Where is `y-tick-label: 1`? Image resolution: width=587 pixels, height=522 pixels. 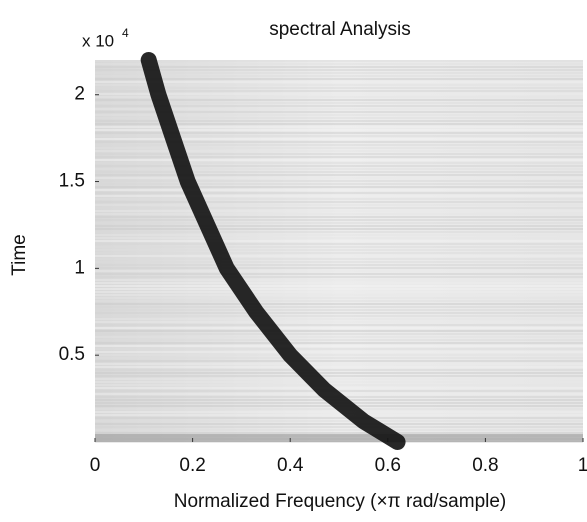
y-tick-label: 1 is located at coordinates (79, 267).